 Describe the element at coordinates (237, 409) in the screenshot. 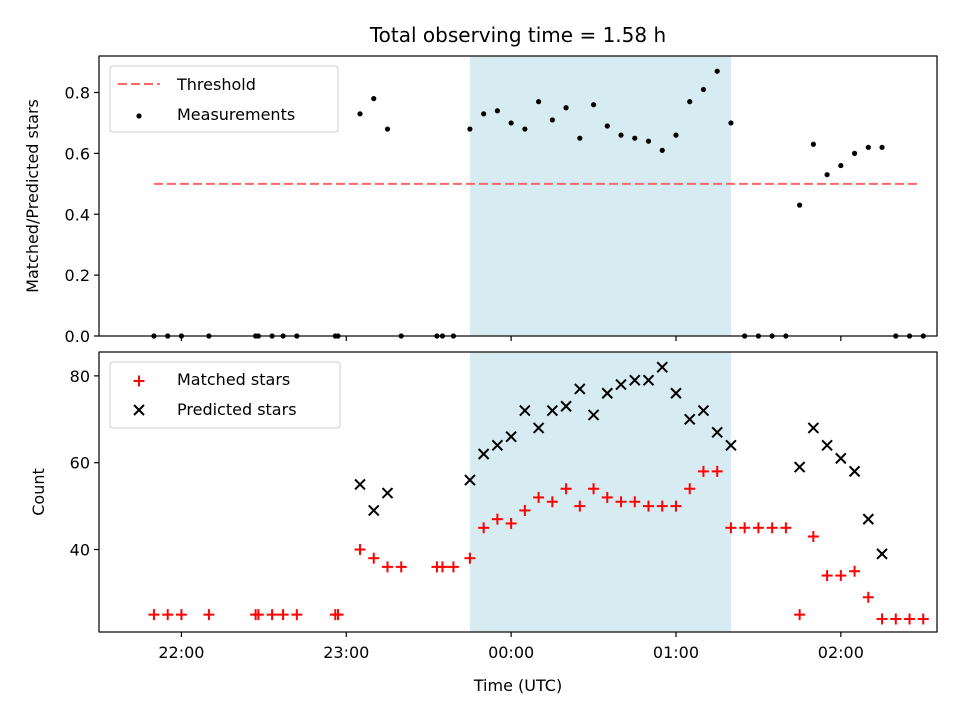

I see `legend-predicted-label: Predicted stars` at that location.